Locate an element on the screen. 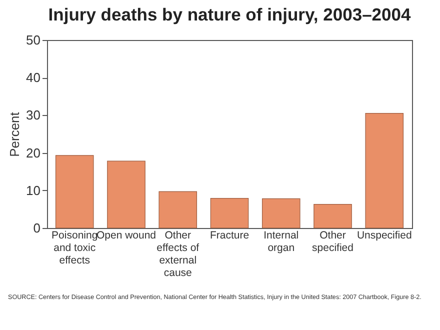 This screenshot has width=440, height=330. x-tick-label: Fracture is located at coordinates (230, 236).